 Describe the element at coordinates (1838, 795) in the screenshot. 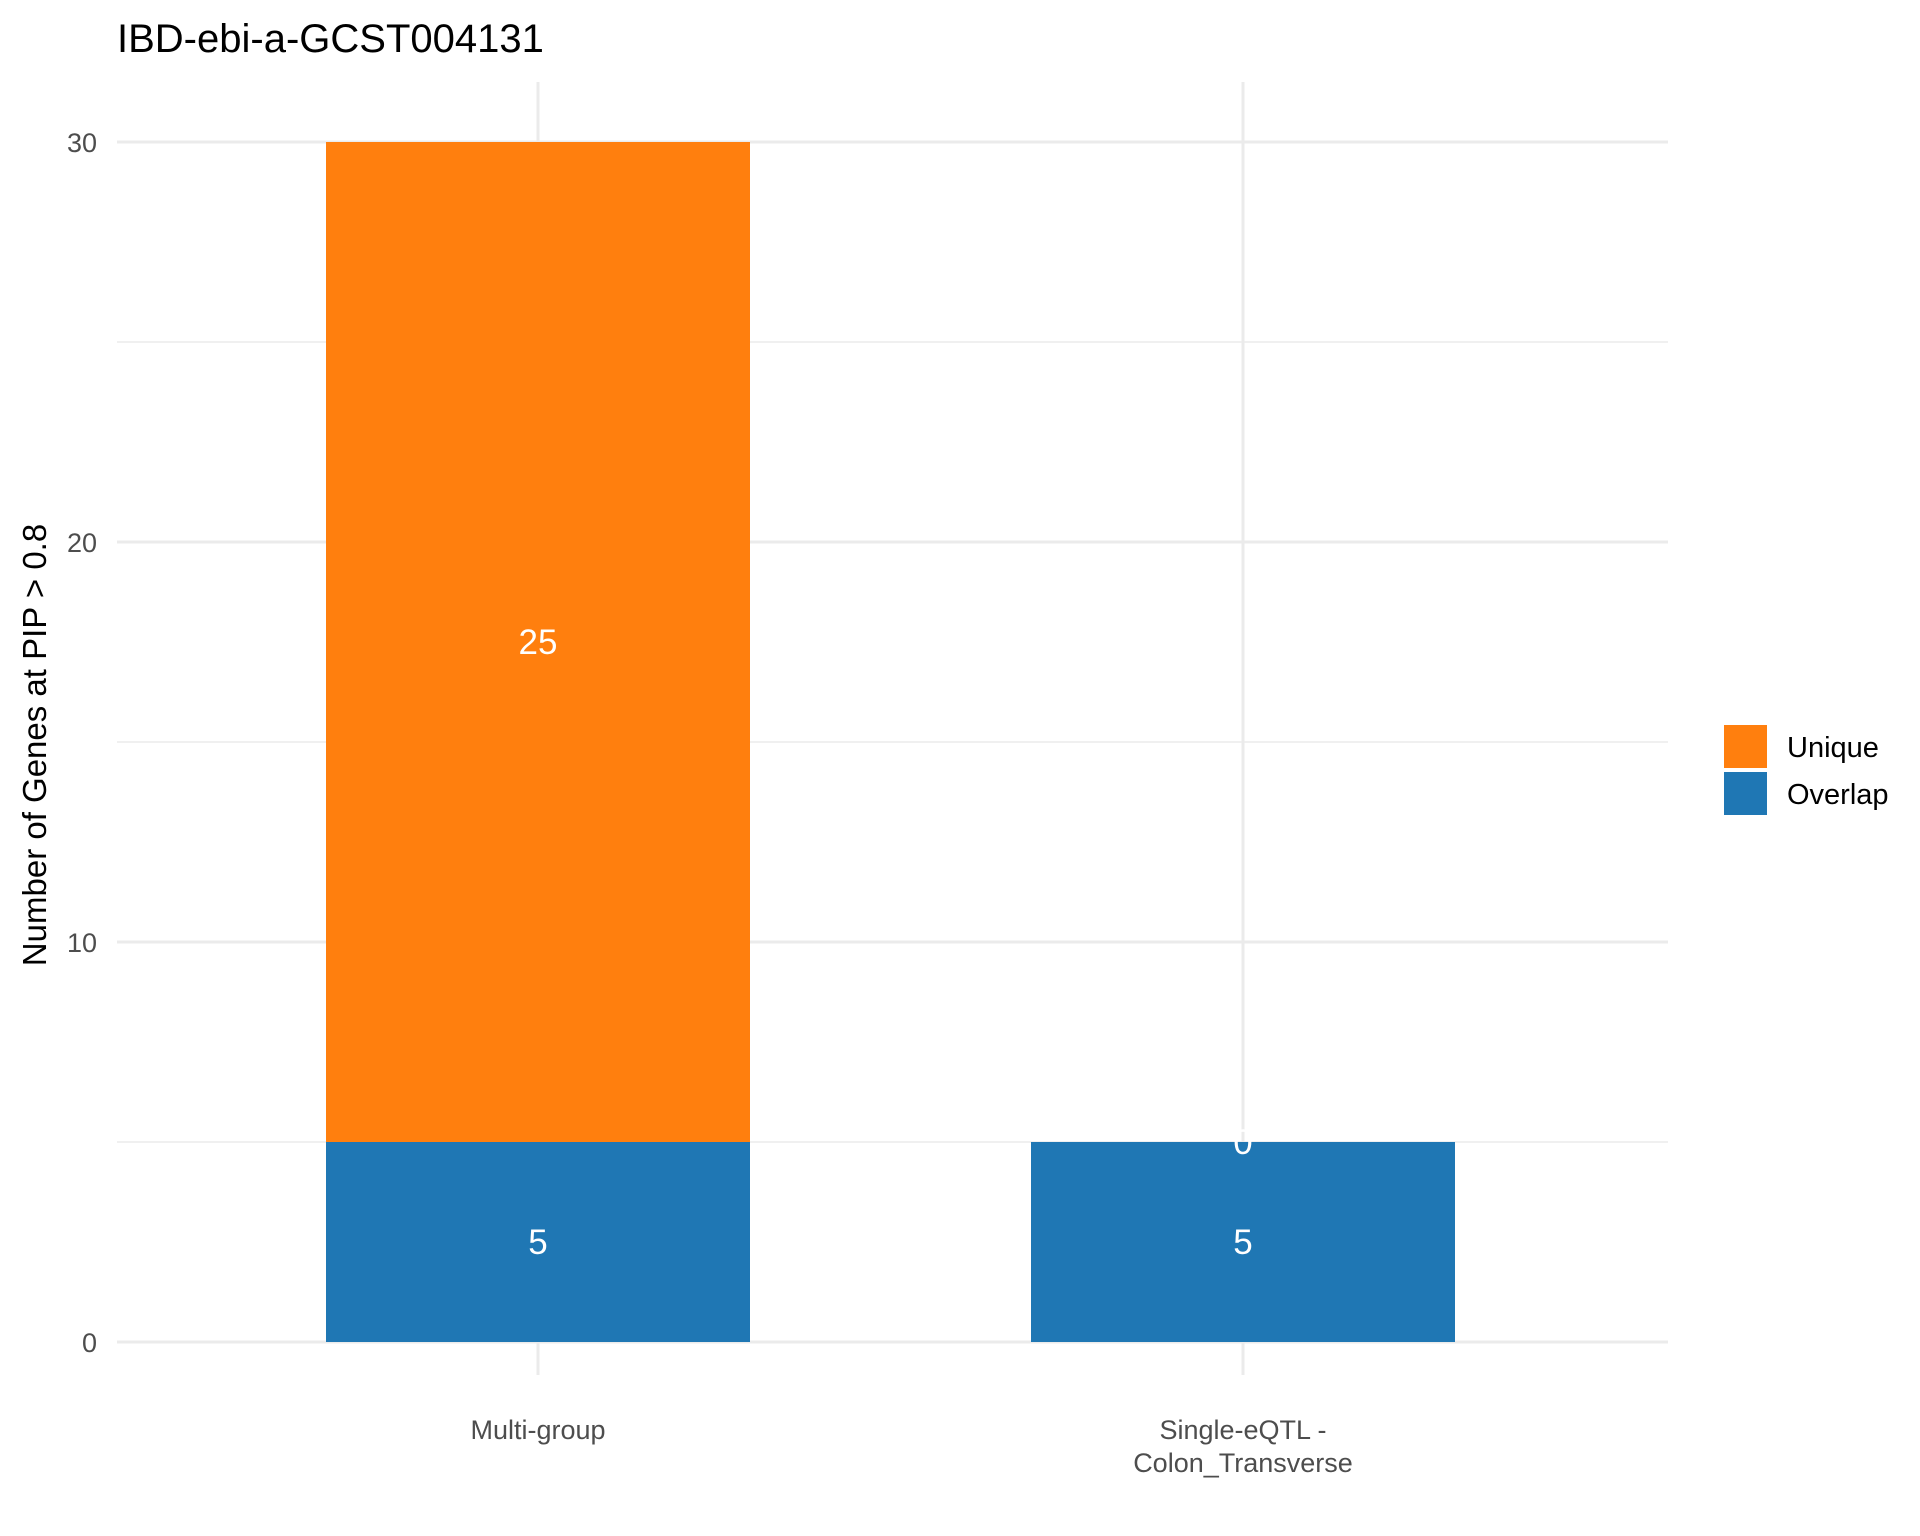

I see `legend-label-overlap: Overlap` at that location.